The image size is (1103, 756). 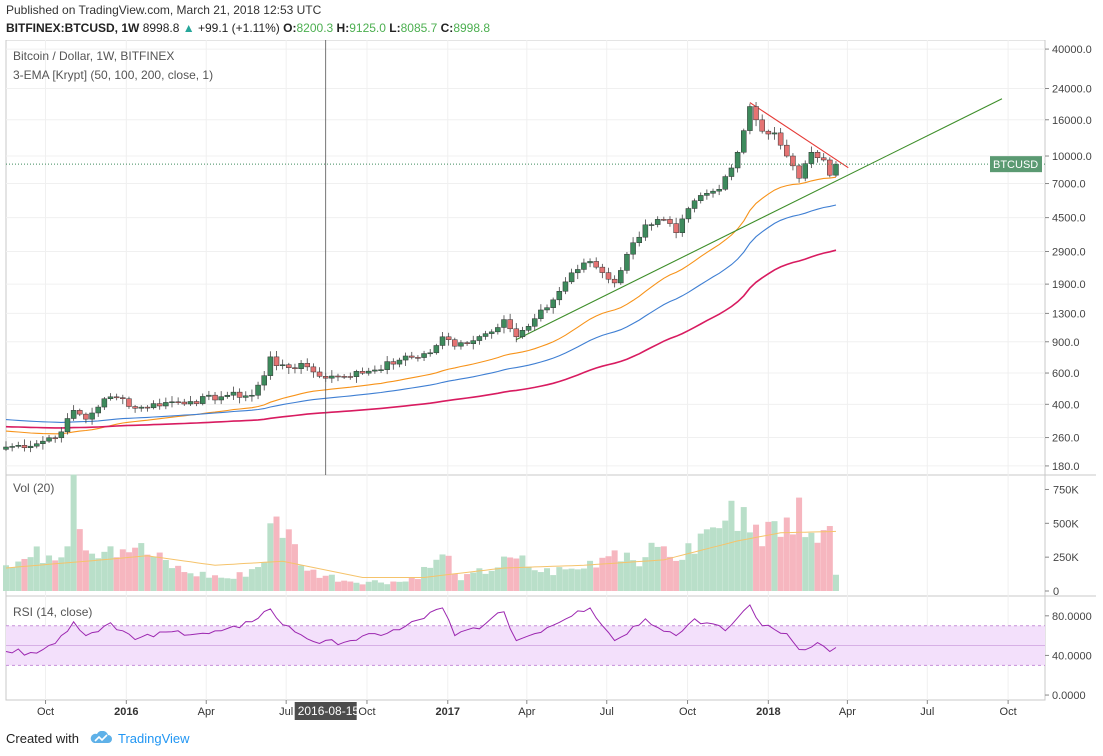 What do you see at coordinates (1066, 467) in the screenshot?
I see `price-tick-label: 180.0` at bounding box center [1066, 467].